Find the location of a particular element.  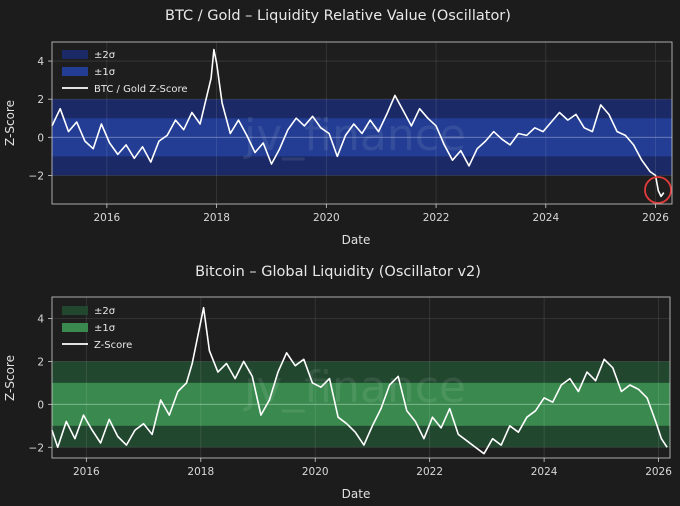

chart-1-legend-label-1sigma: ±1σ is located at coordinates (105, 72).